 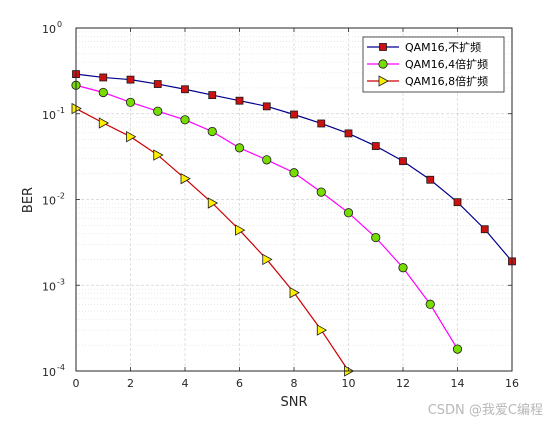 What do you see at coordinates (446, 81) in the screenshot?
I see `legend-label: QAM16,8倍扩频` at bounding box center [446, 81].